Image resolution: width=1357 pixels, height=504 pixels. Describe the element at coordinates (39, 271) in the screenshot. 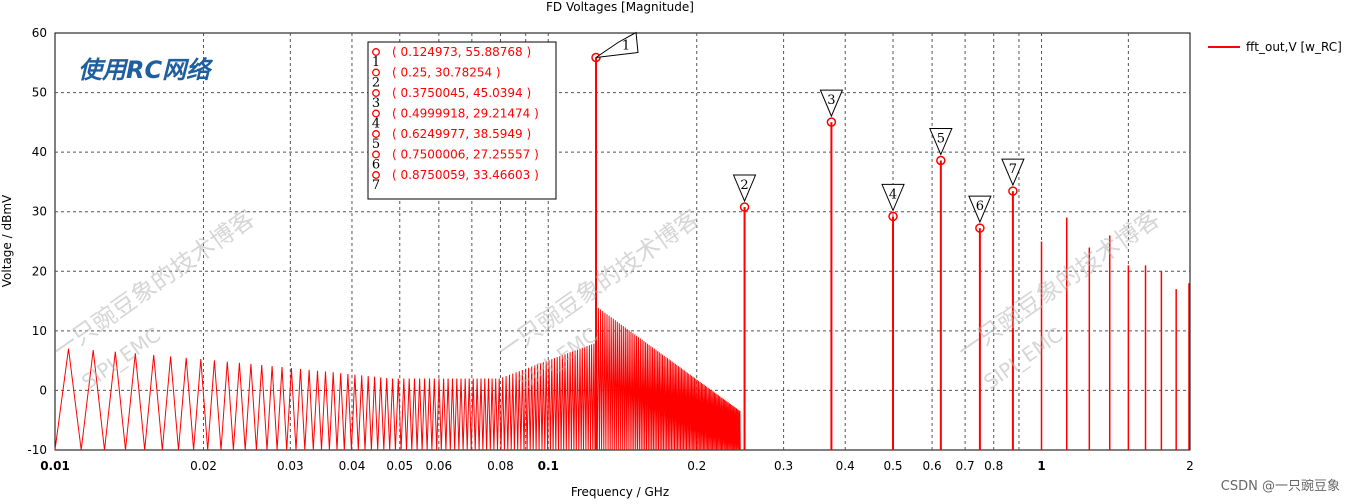

I see `y-tick-label: 20` at that location.